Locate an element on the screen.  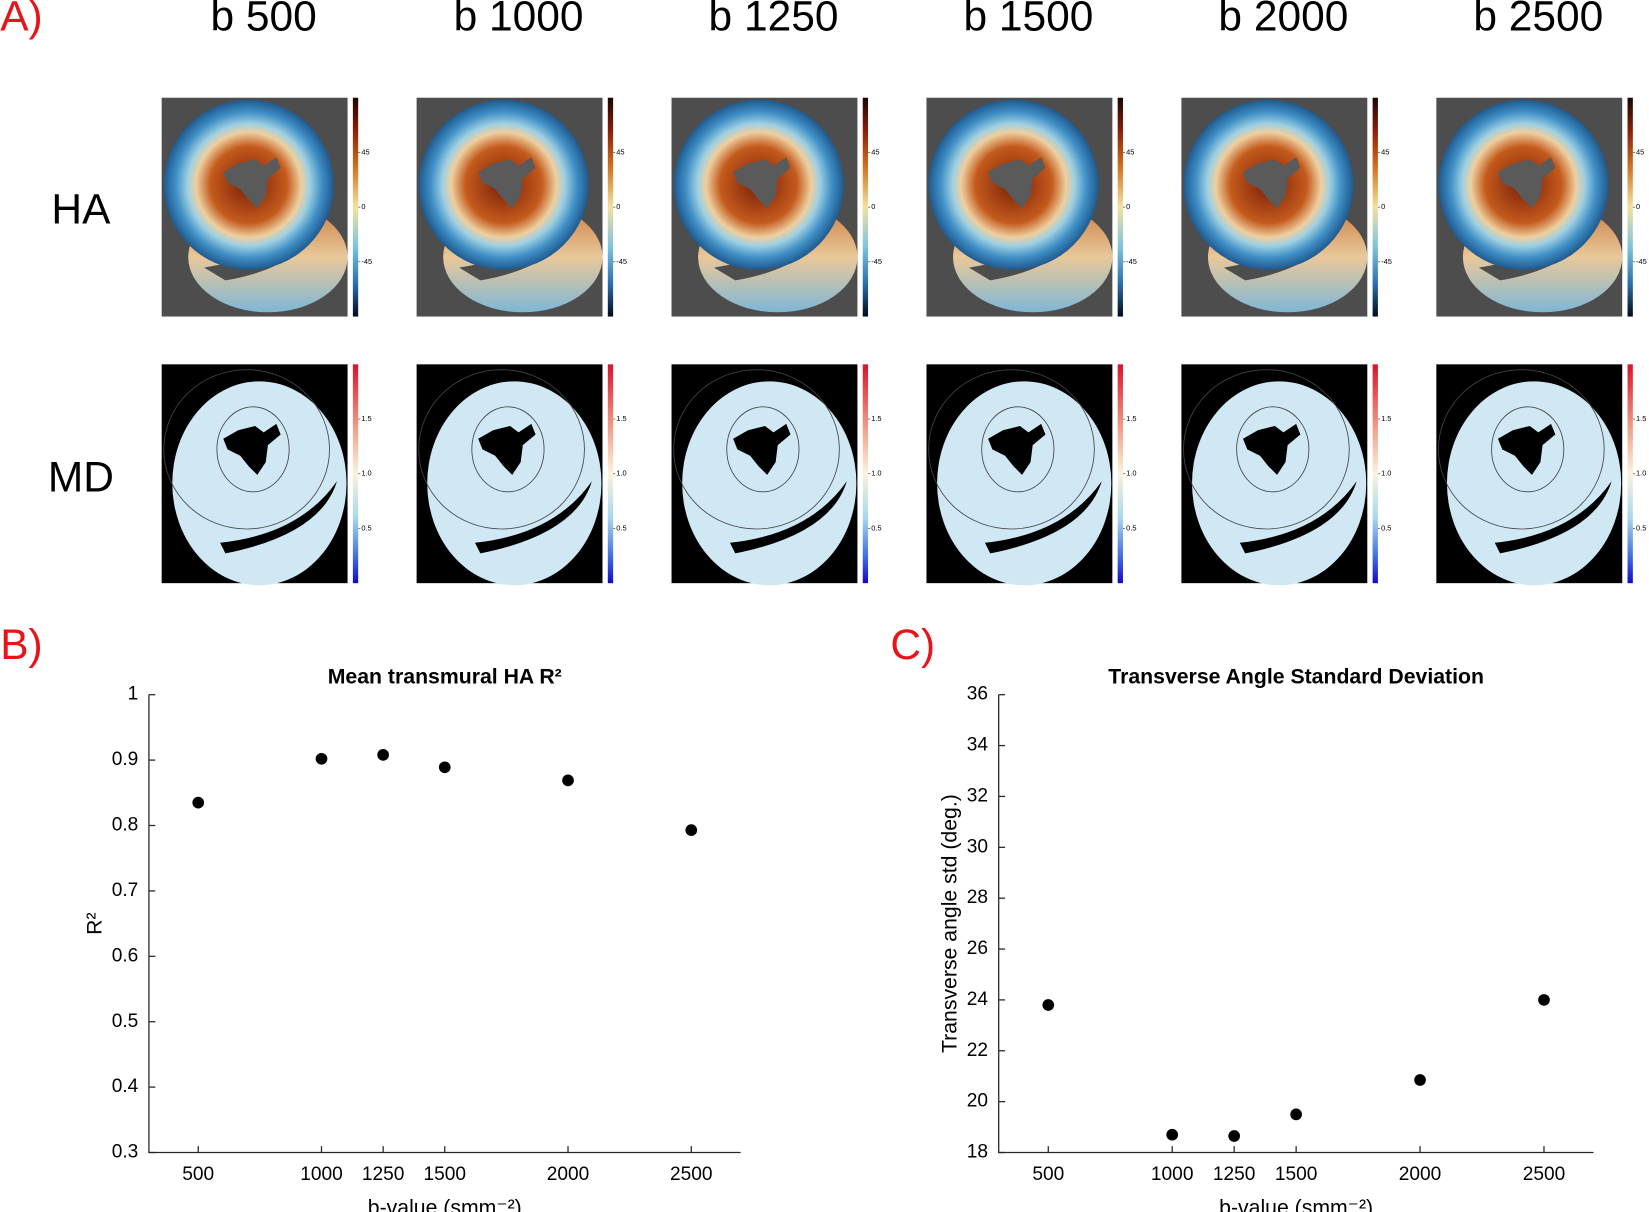
panel-label: A) is located at coordinates (21, 20).